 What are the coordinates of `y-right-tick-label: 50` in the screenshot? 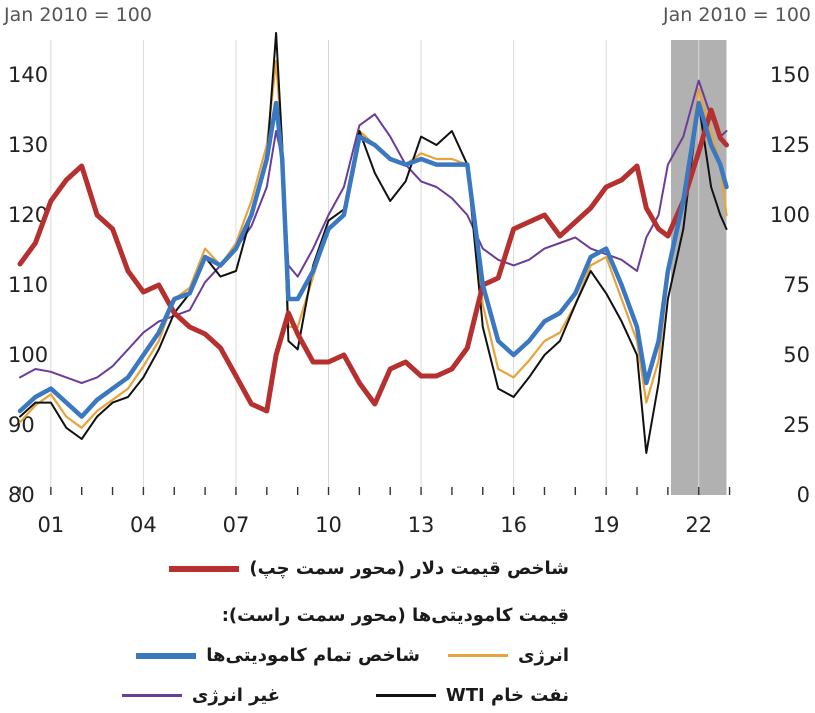 It's located at (796, 355).